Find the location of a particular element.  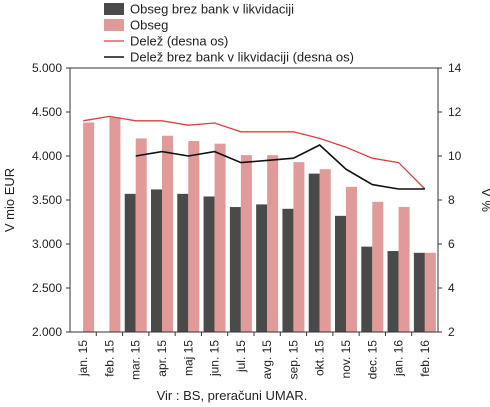

x-tick-label: jun. 15 is located at coordinates (215, 358).